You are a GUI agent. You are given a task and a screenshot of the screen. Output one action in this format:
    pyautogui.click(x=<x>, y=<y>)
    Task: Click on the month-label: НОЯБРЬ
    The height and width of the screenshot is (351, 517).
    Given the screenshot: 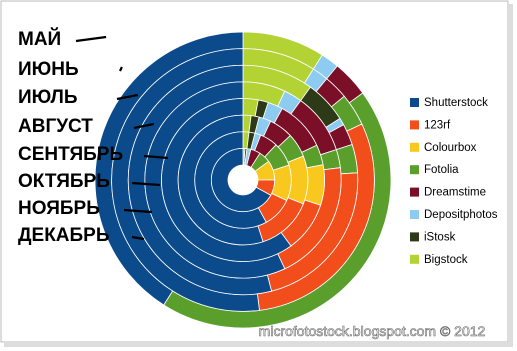 What is the action you would take?
    pyautogui.click(x=59, y=208)
    